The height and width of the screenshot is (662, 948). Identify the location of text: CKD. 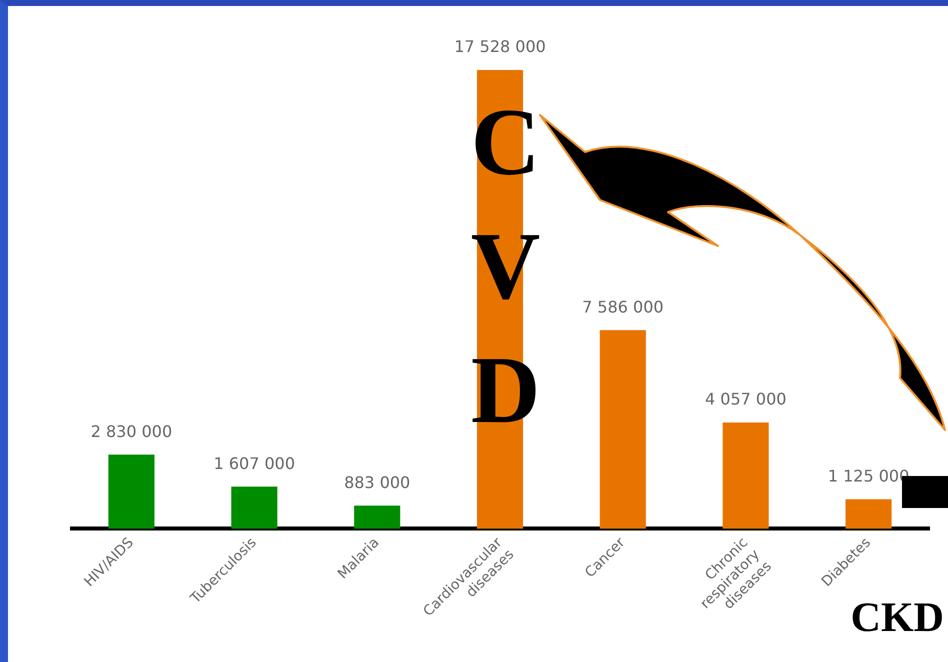
(897, 618).